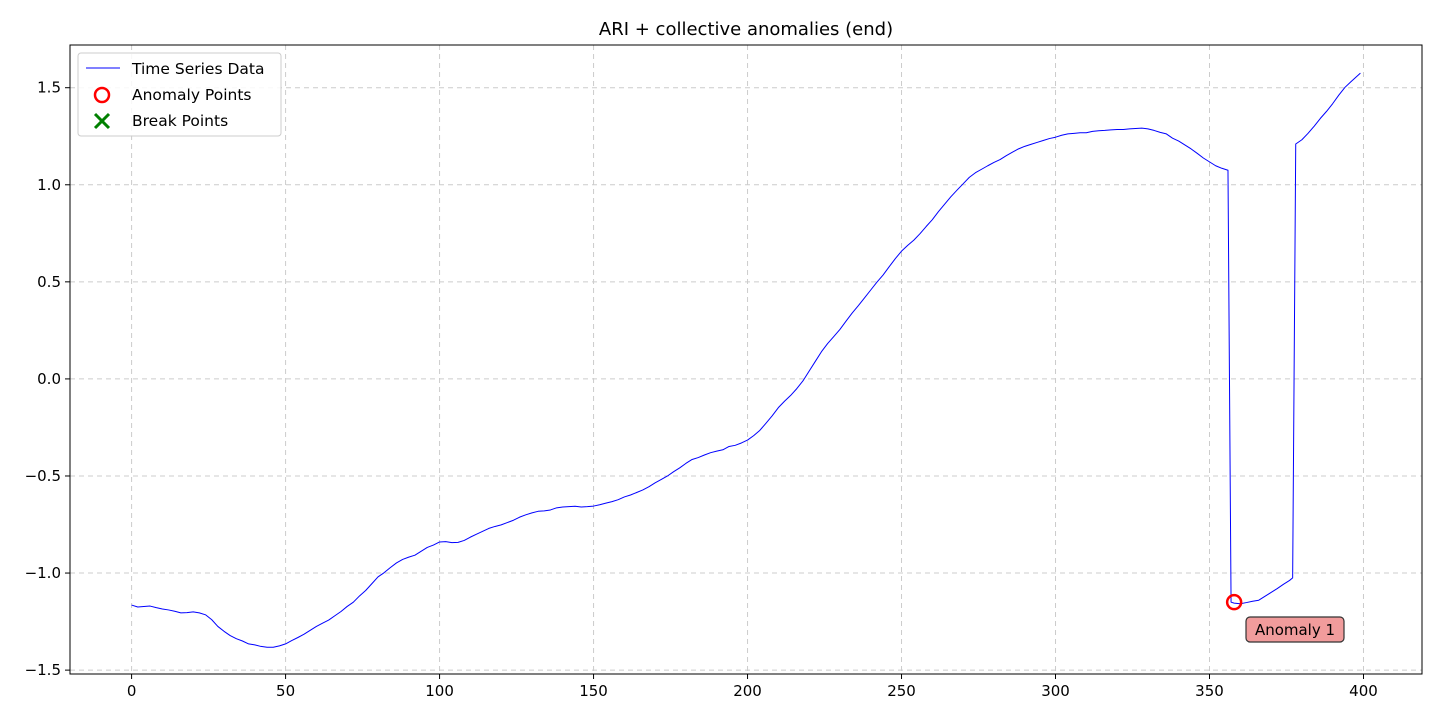 The image size is (1440, 720). Describe the element at coordinates (285, 691) in the screenshot. I see `x-tick-label: 50` at that location.